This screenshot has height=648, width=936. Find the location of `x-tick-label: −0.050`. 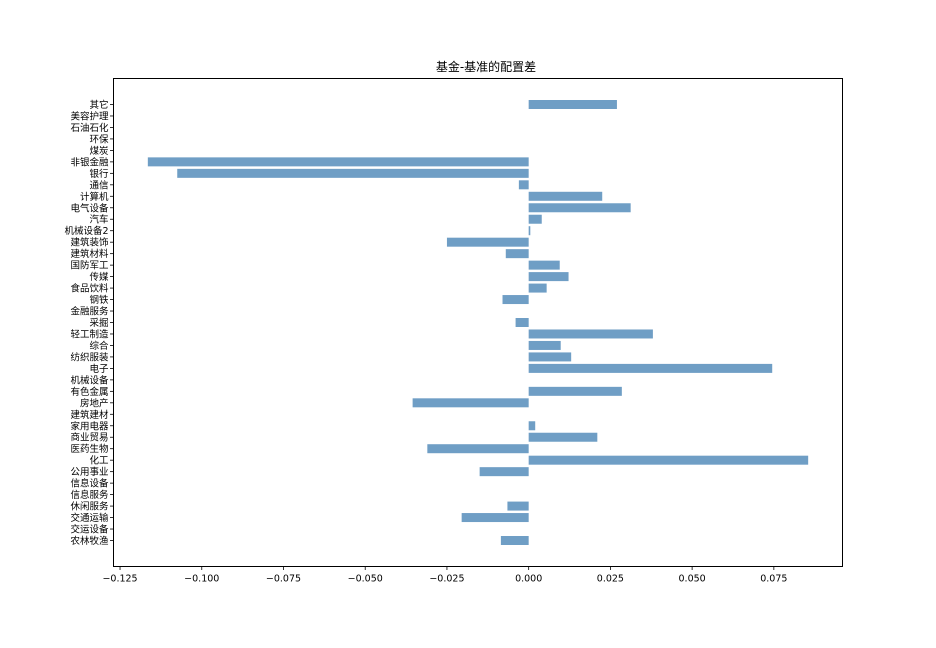

x-tick-label: −0.050 is located at coordinates (365, 579).